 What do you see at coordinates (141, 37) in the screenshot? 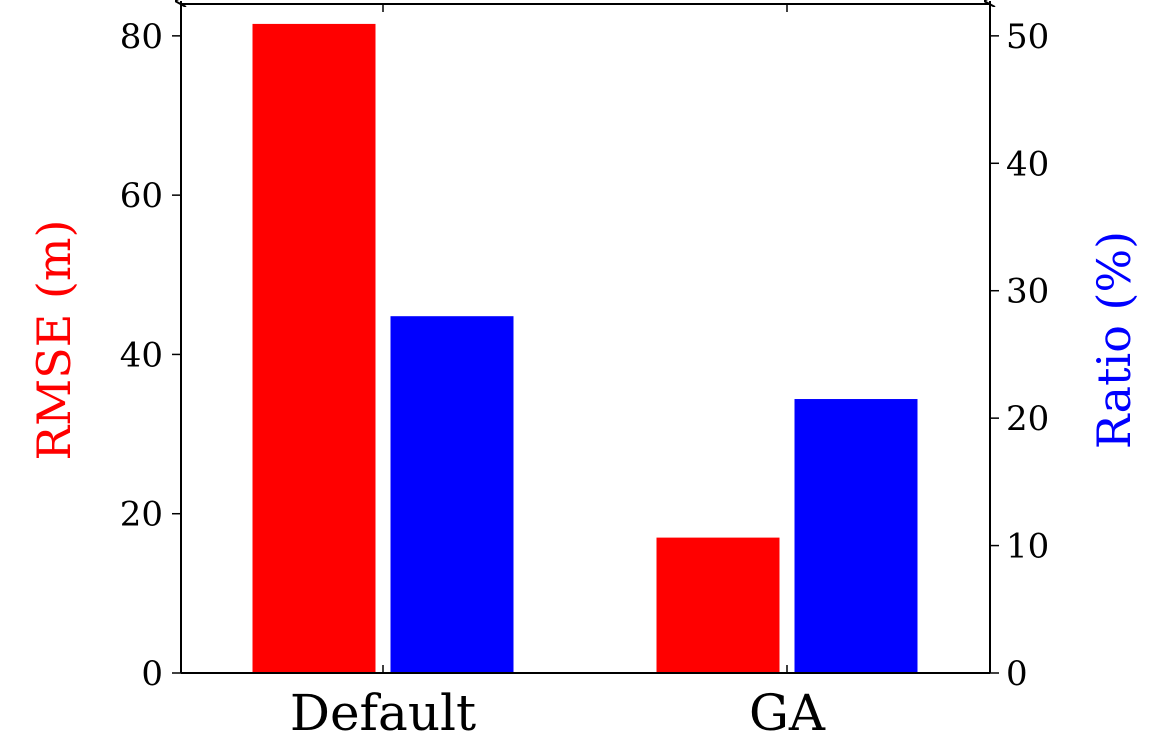
I see `left-tick-label: 80` at bounding box center [141, 37].